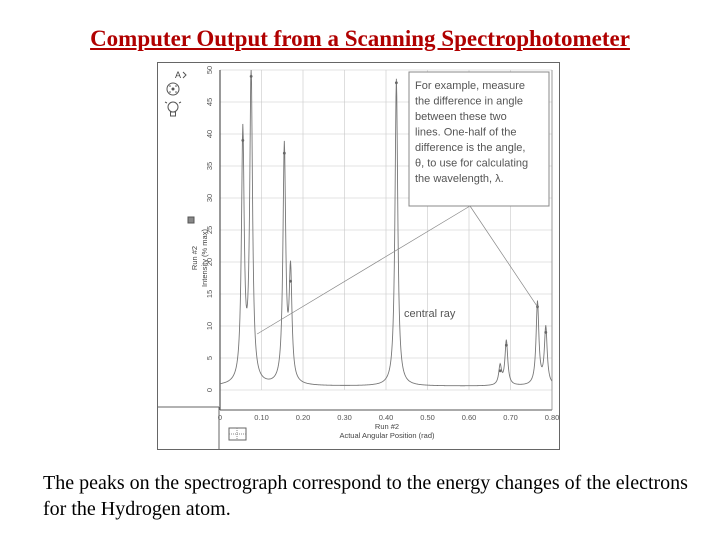  Describe the element at coordinates (191, 220) in the screenshot. I see `y-legend-marker` at that location.